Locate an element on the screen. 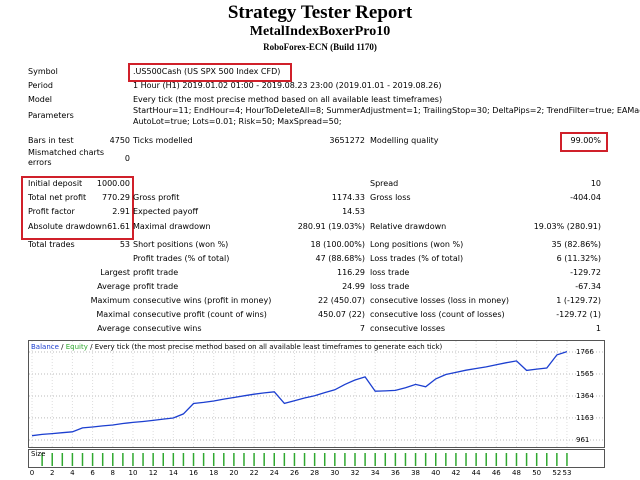 This screenshot has width=640, height=480. x-tick-label: 48 is located at coordinates (516, 473).